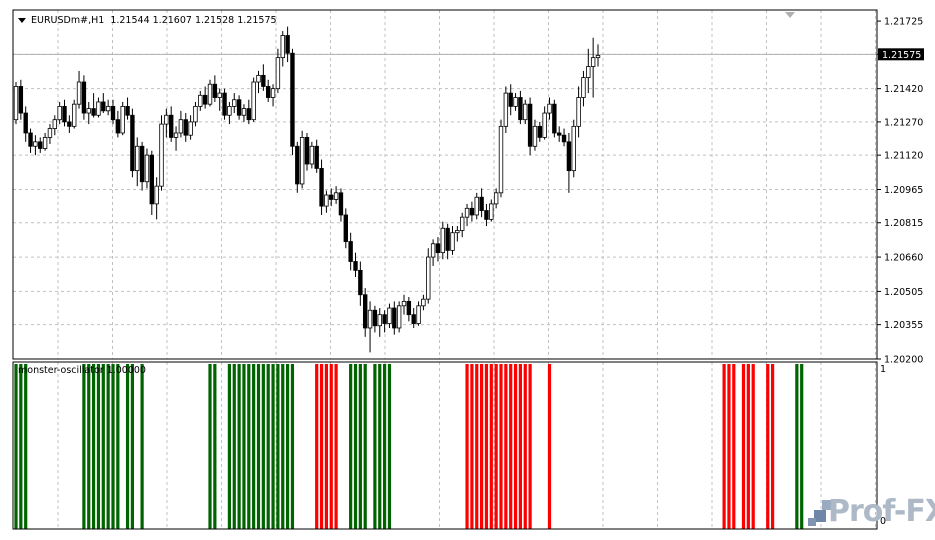 The width and height of the screenshot is (935, 540). Describe the element at coordinates (790, 15) in the screenshot. I see `shift-marker-icon` at that location.